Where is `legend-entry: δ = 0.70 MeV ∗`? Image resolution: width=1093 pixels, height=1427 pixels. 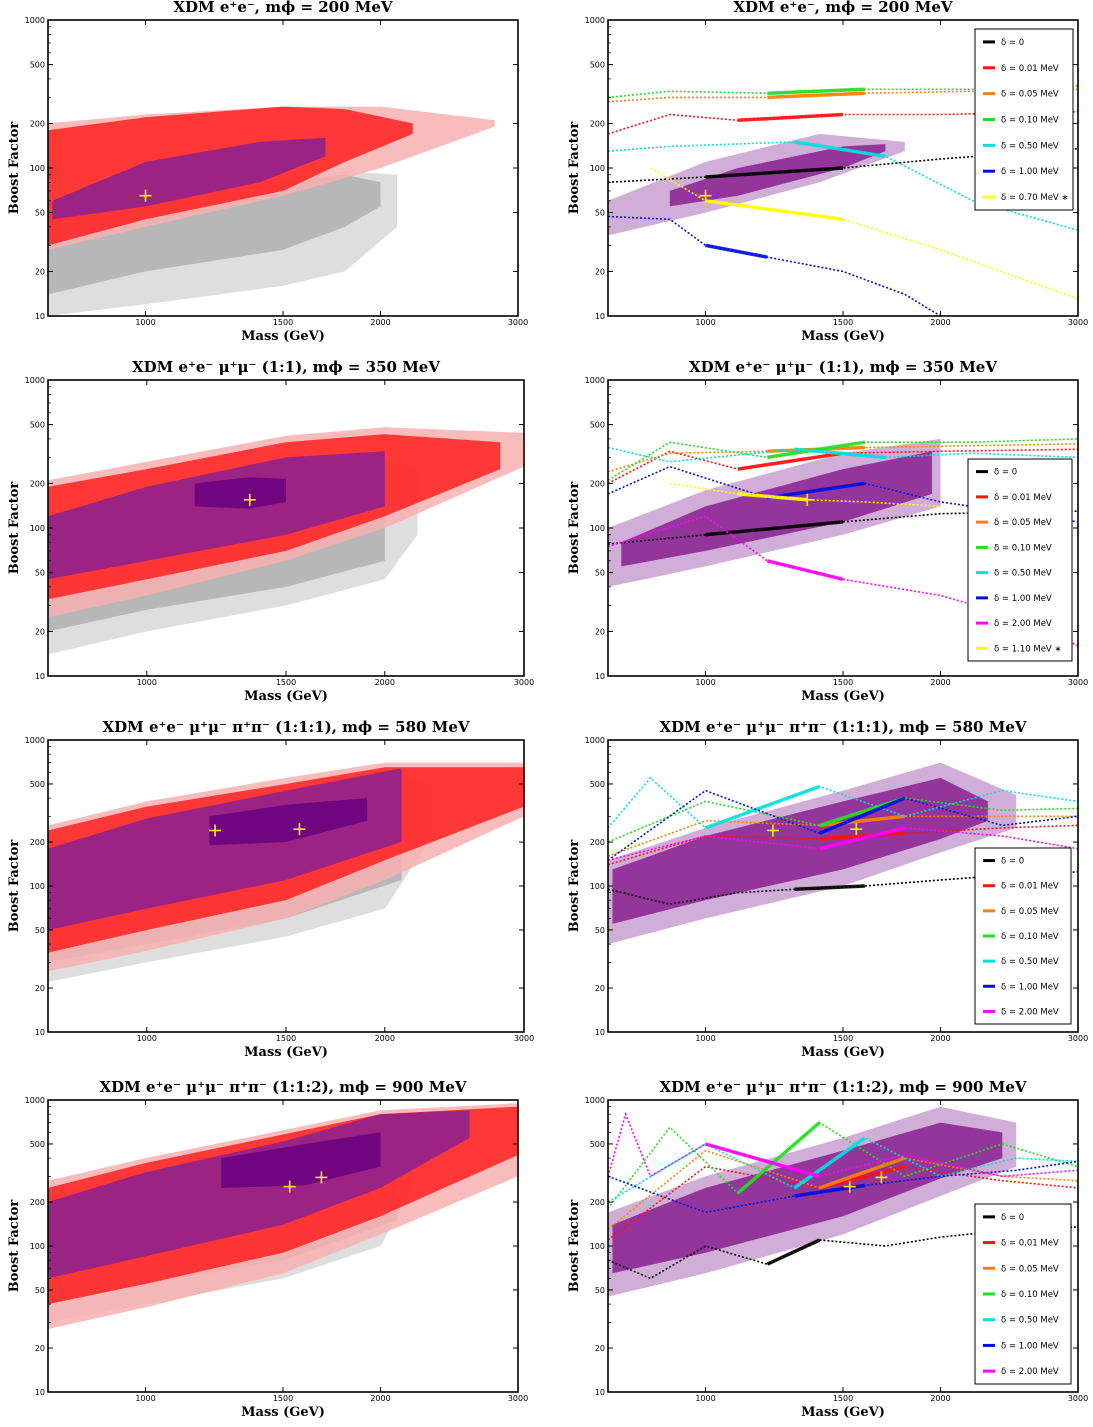
legend-entry: δ = 0.70 MeV ∗ is located at coordinates (1035, 198).